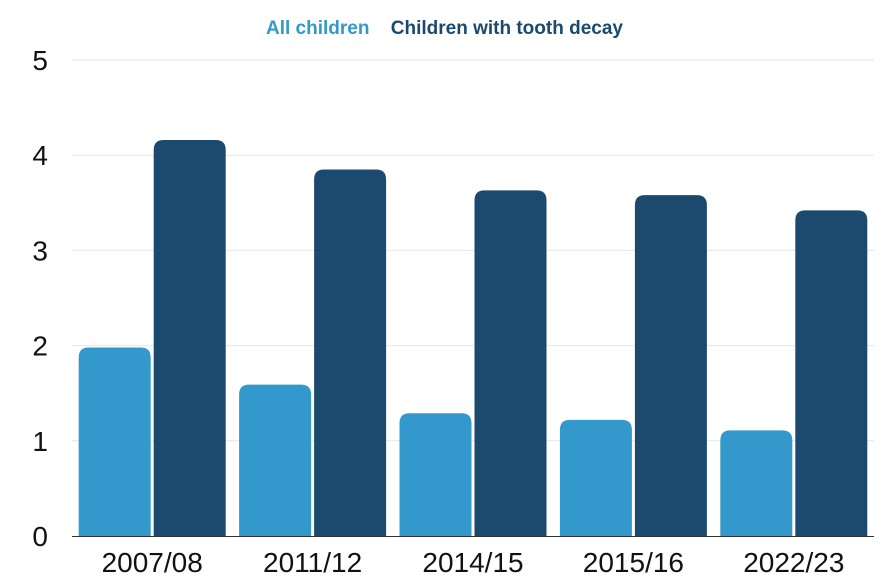  What do you see at coordinates (318, 28) in the screenshot?
I see `legend-item-all-children: All children` at bounding box center [318, 28].